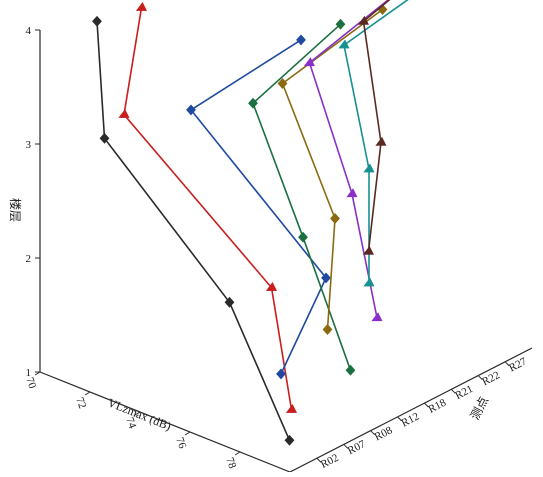  Describe the element at coordinates (180, 443) in the screenshot. I see `vlz-tick-label: 76` at that location.